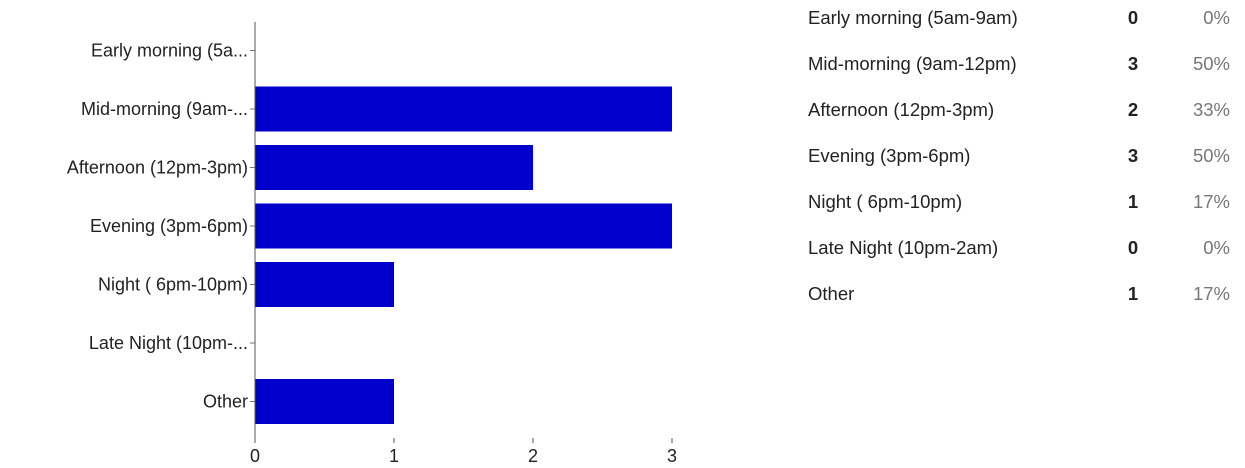 Image resolution: width=1245 pixels, height=468 pixels. I want to click on x-tick-labels: 0 1 2 3, so click(463, 456).